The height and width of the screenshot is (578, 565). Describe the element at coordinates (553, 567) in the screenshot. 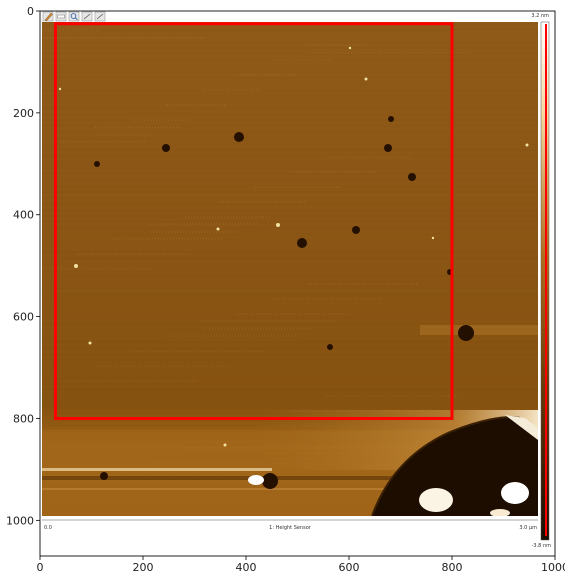

I see `x-tick-label: 1000` at that location.